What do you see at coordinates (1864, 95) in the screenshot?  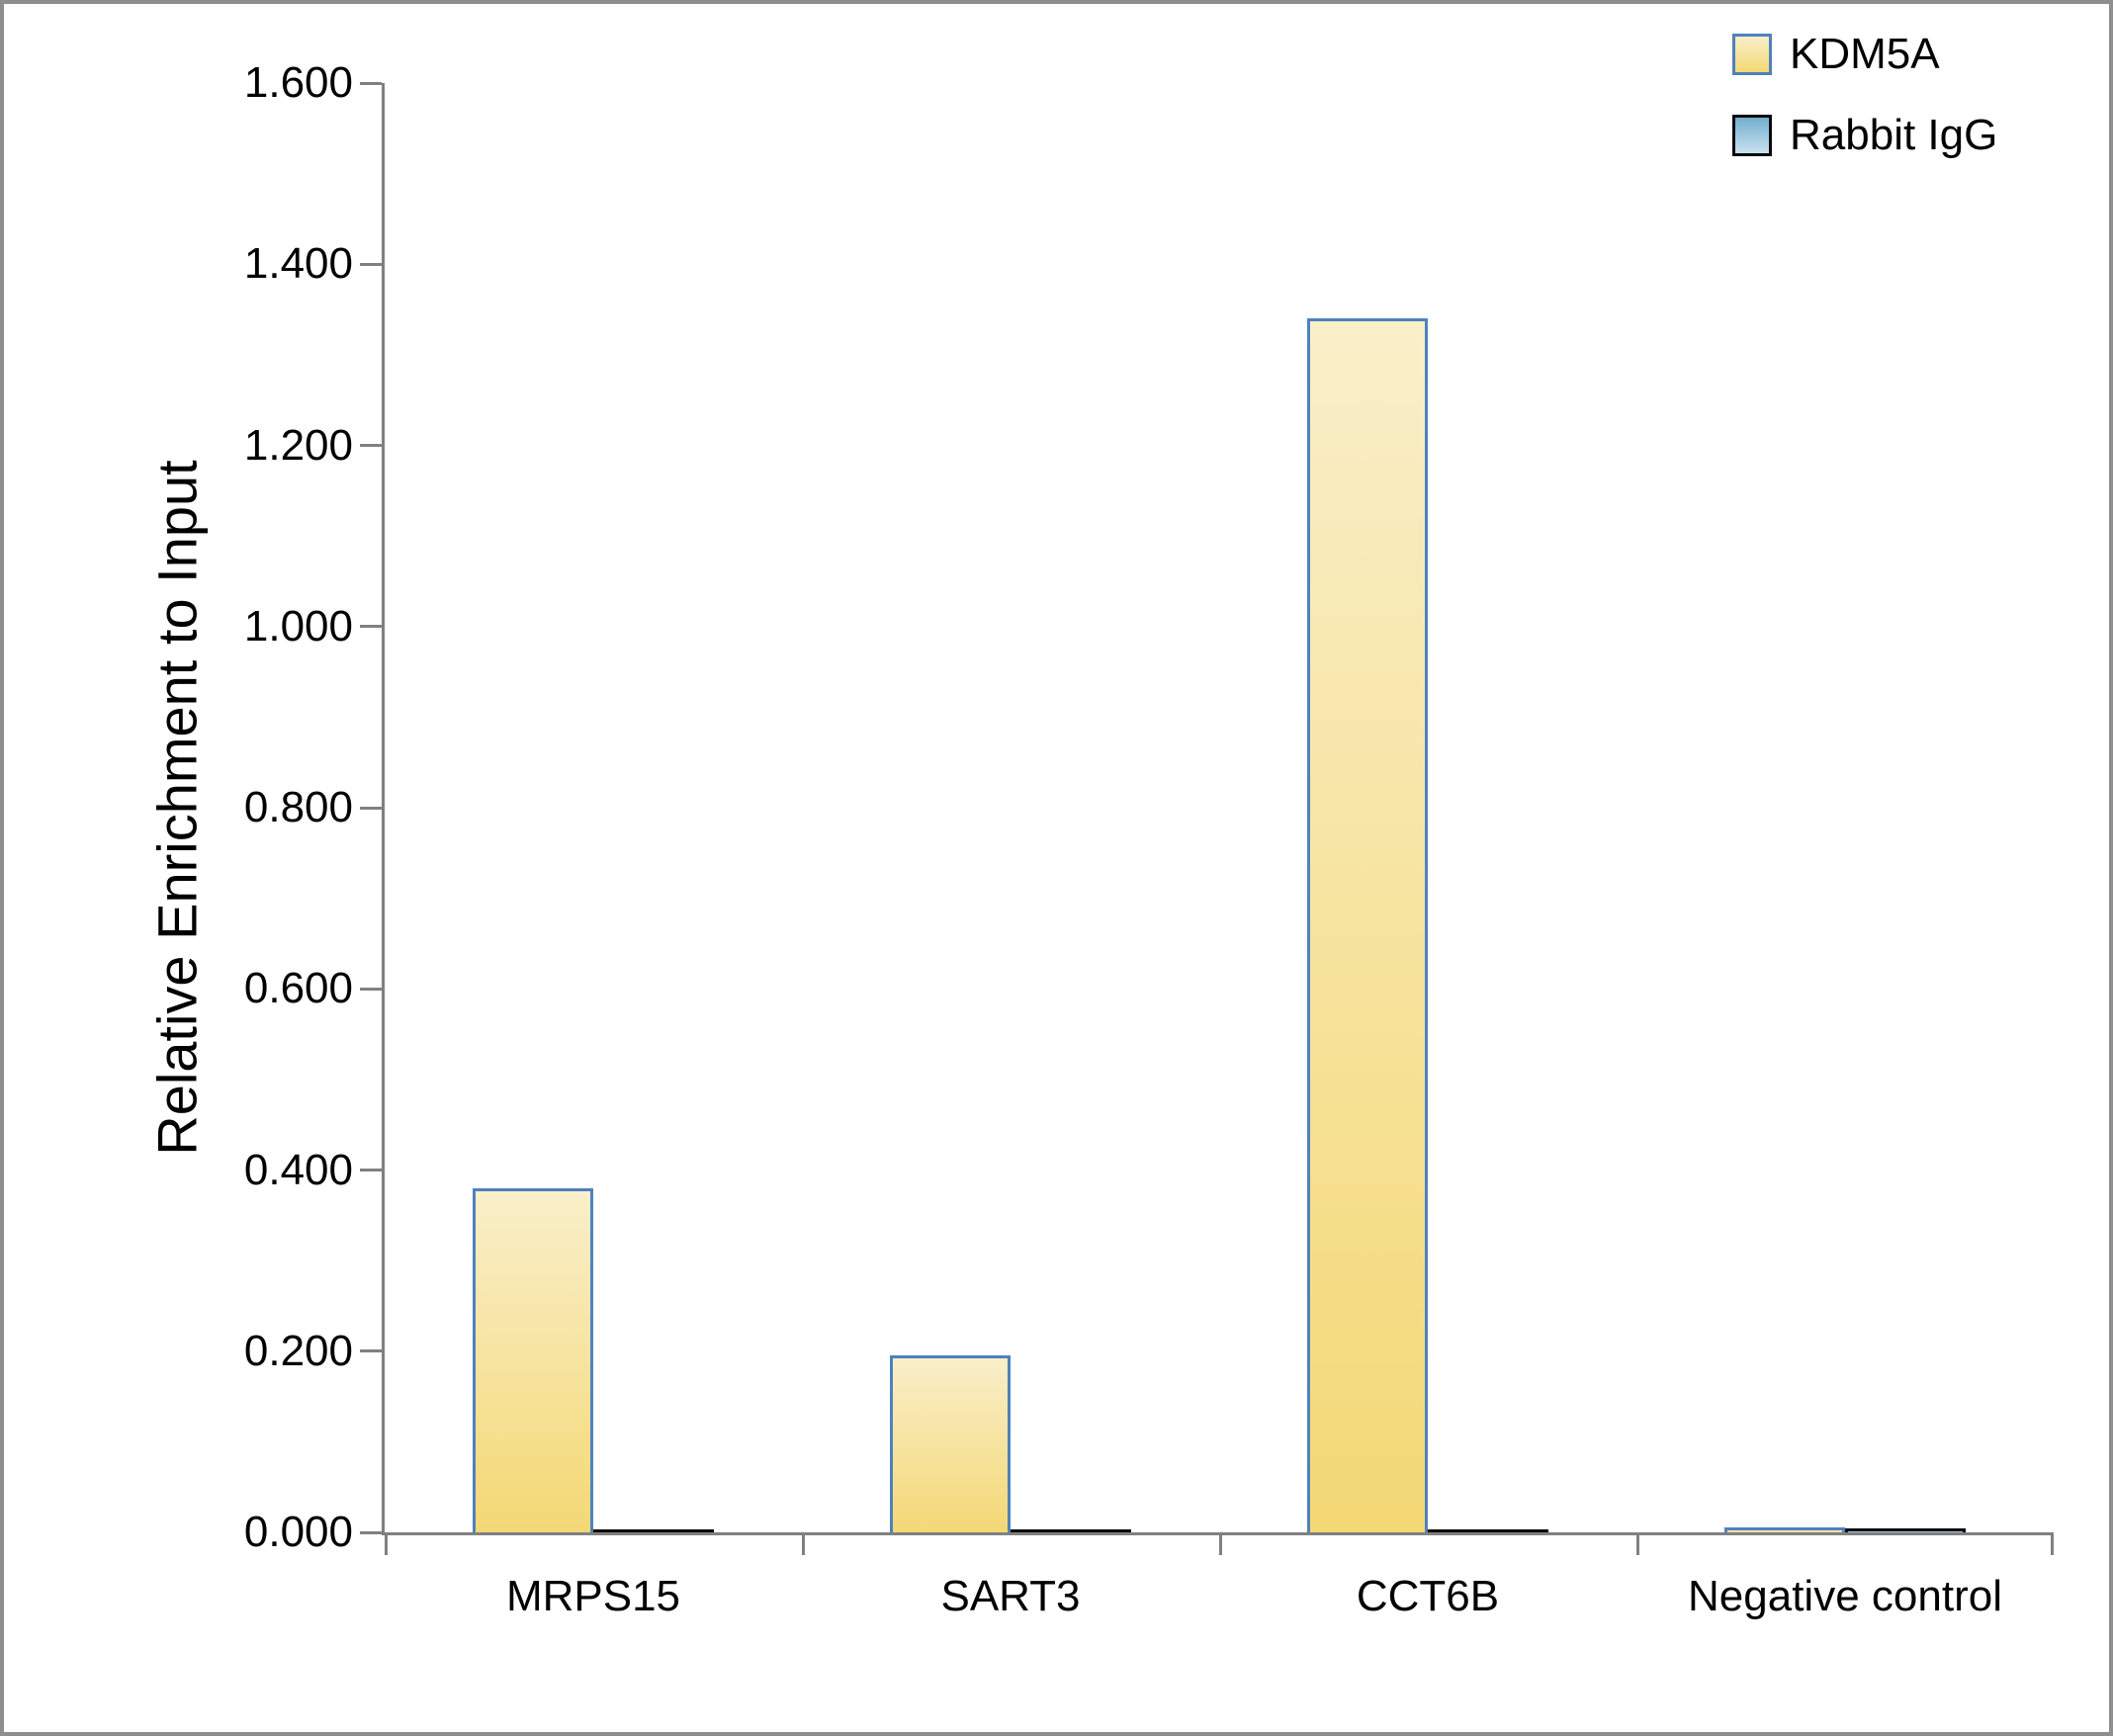 I see `legend: KDM5A Rabbit IgG` at bounding box center [1864, 95].